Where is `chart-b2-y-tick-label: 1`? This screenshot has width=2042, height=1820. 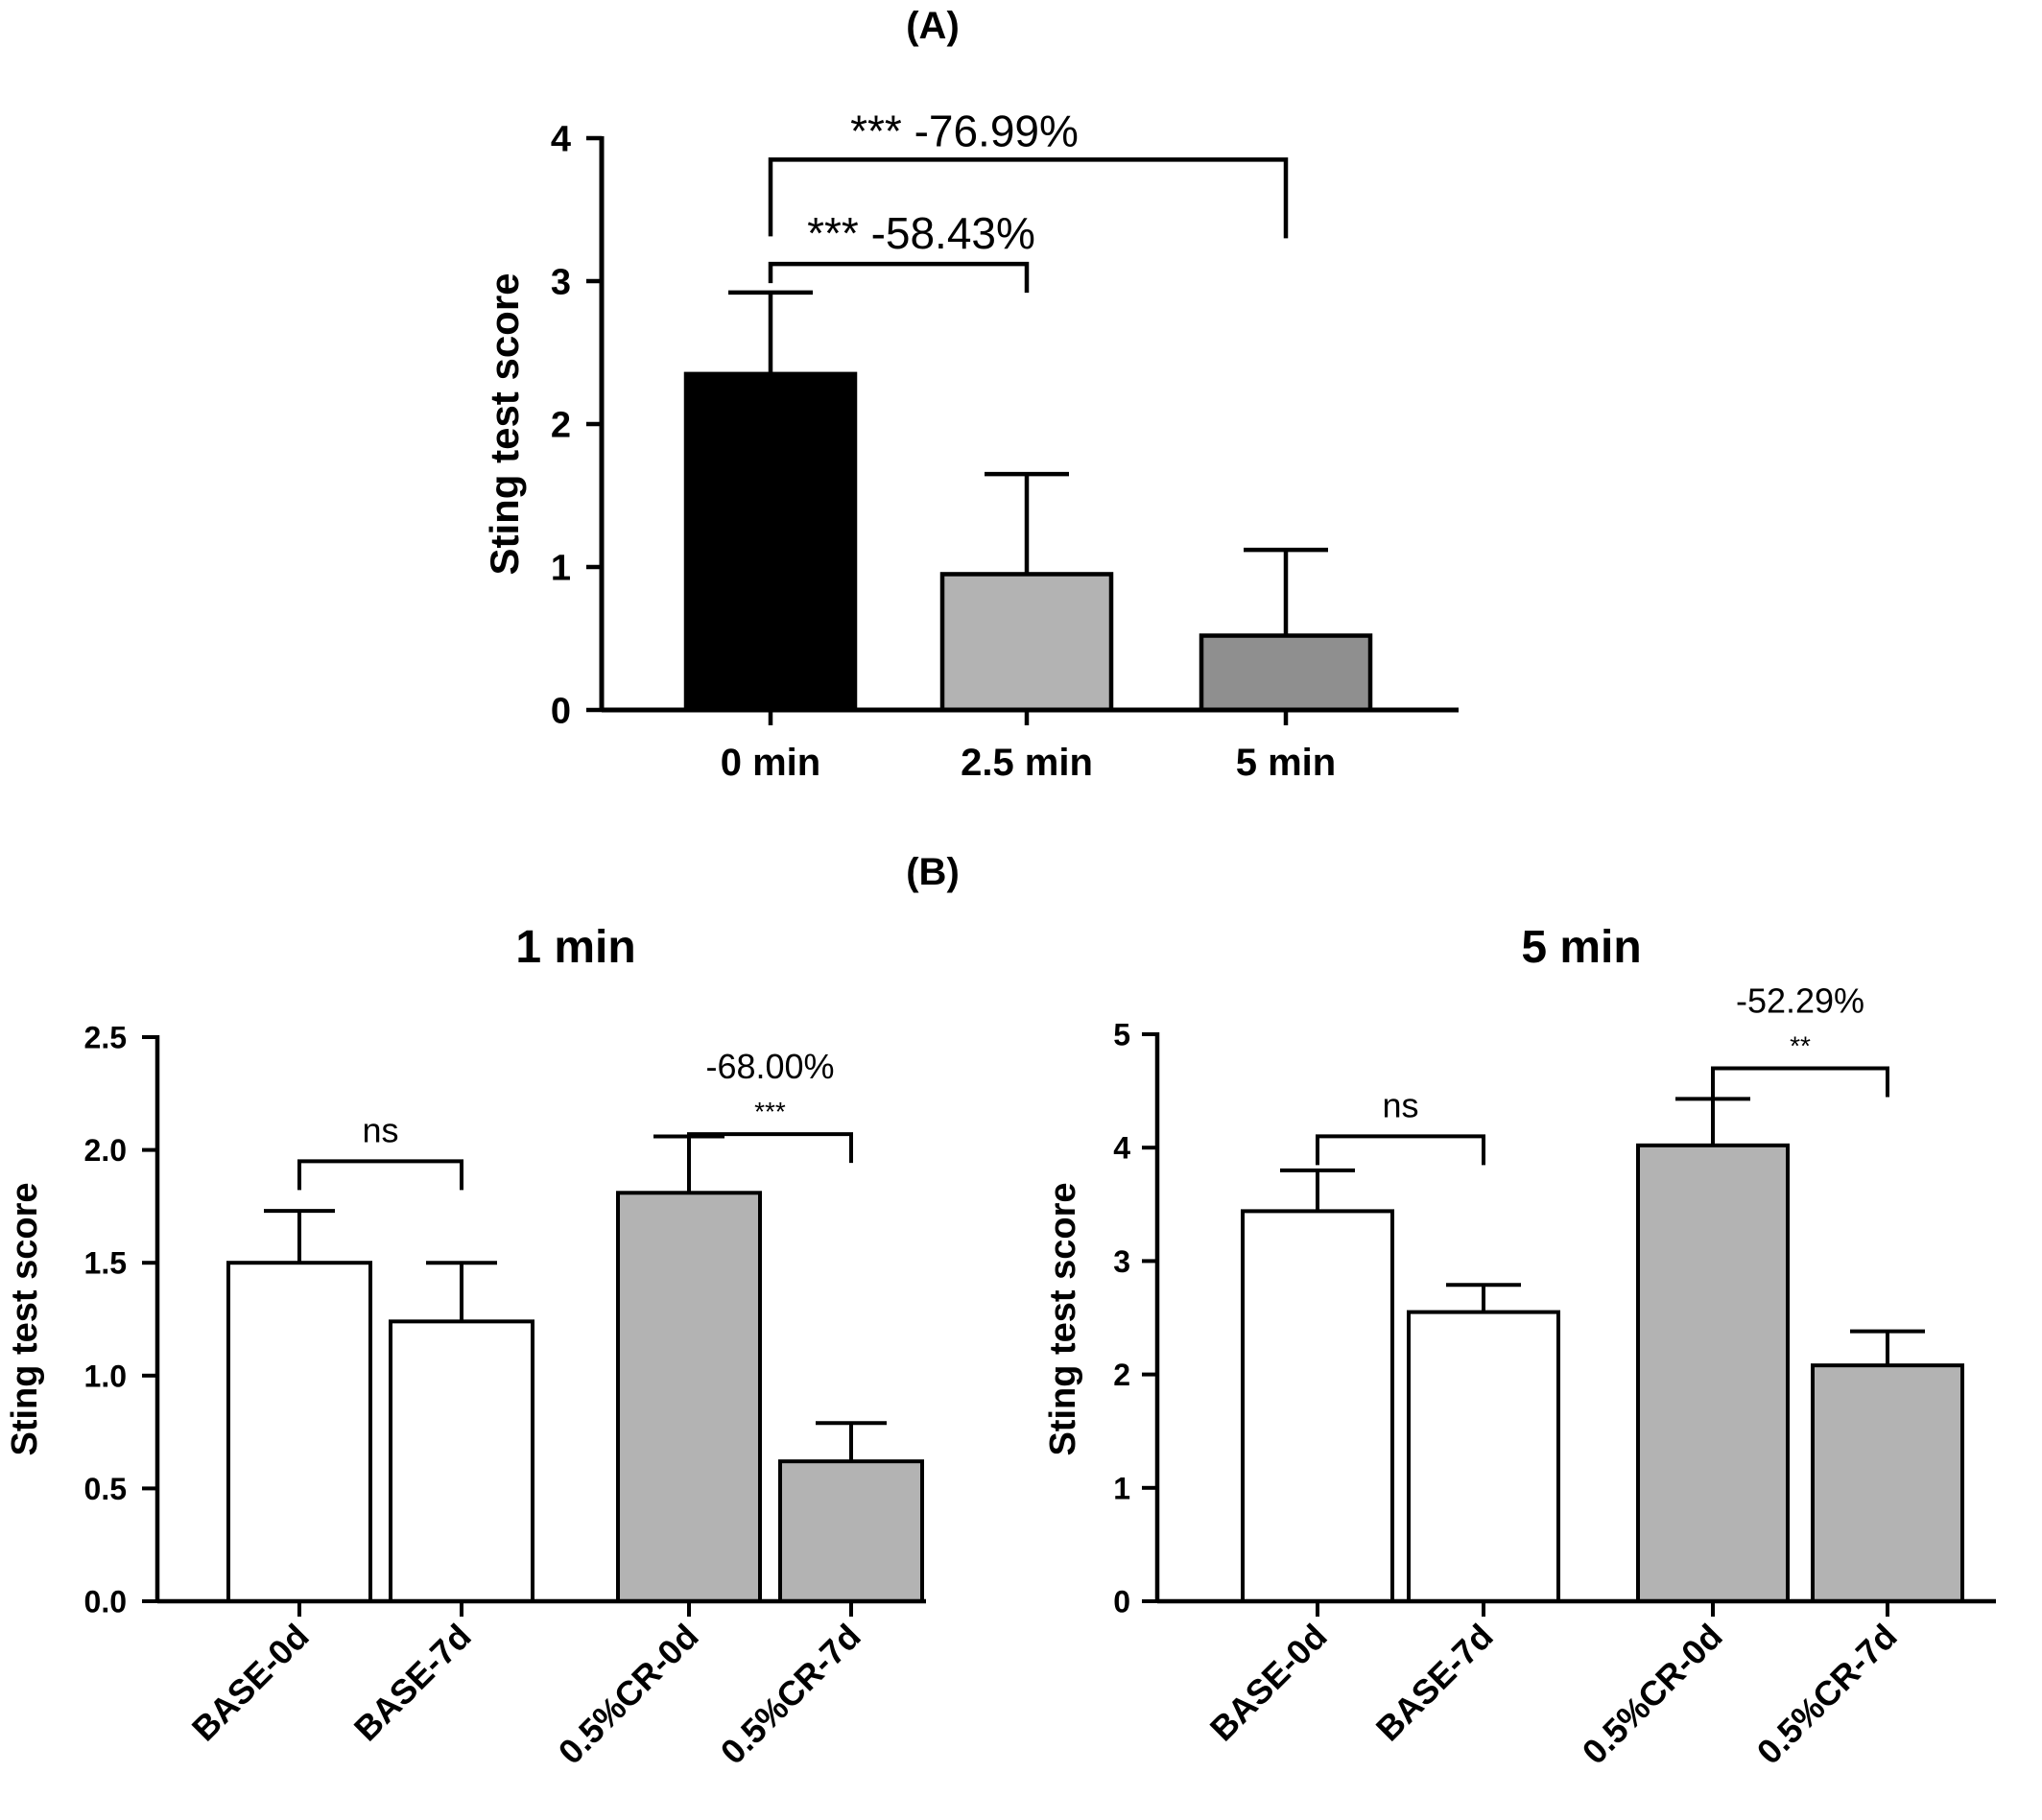 chart-b2-y-tick-label: 1 is located at coordinates (1121, 1488).